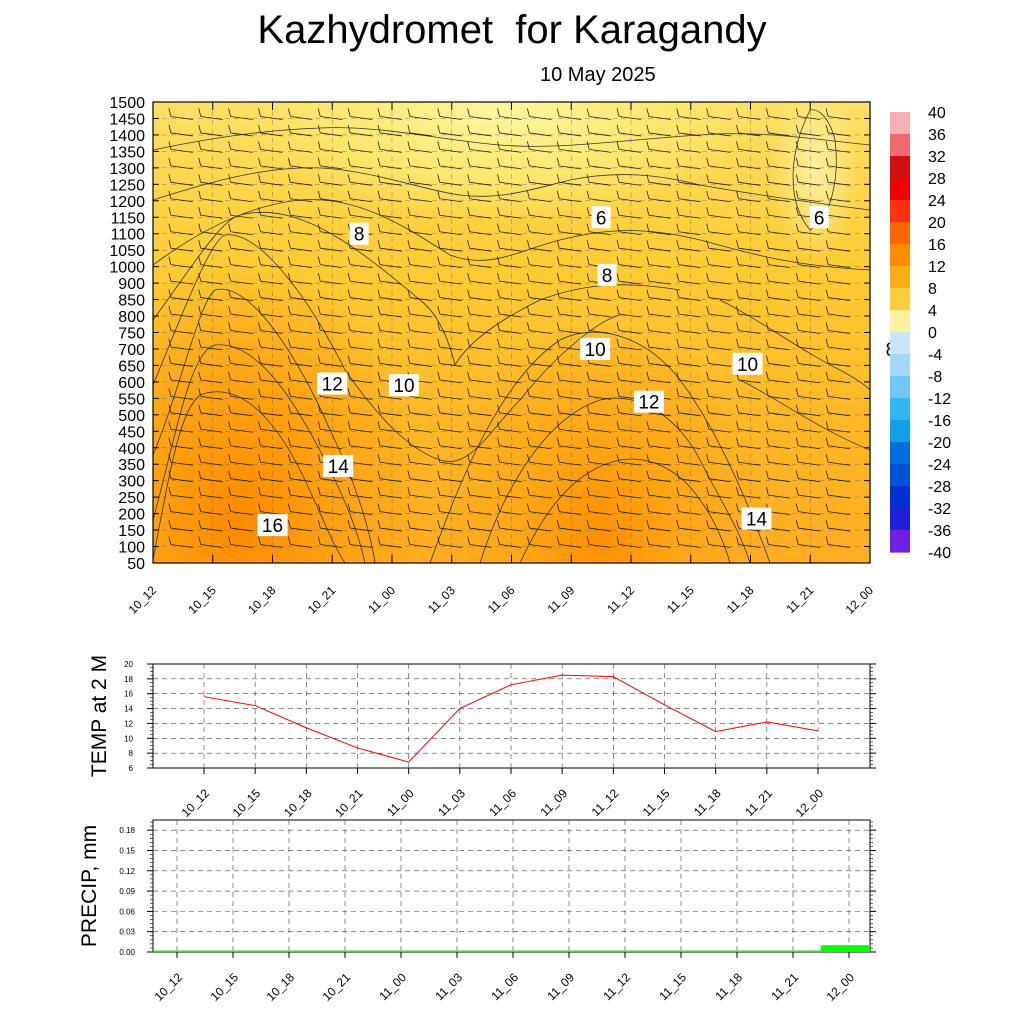  What do you see at coordinates (127, 185) in the screenshot?
I see `y-tick-label: 1250` at bounding box center [127, 185].